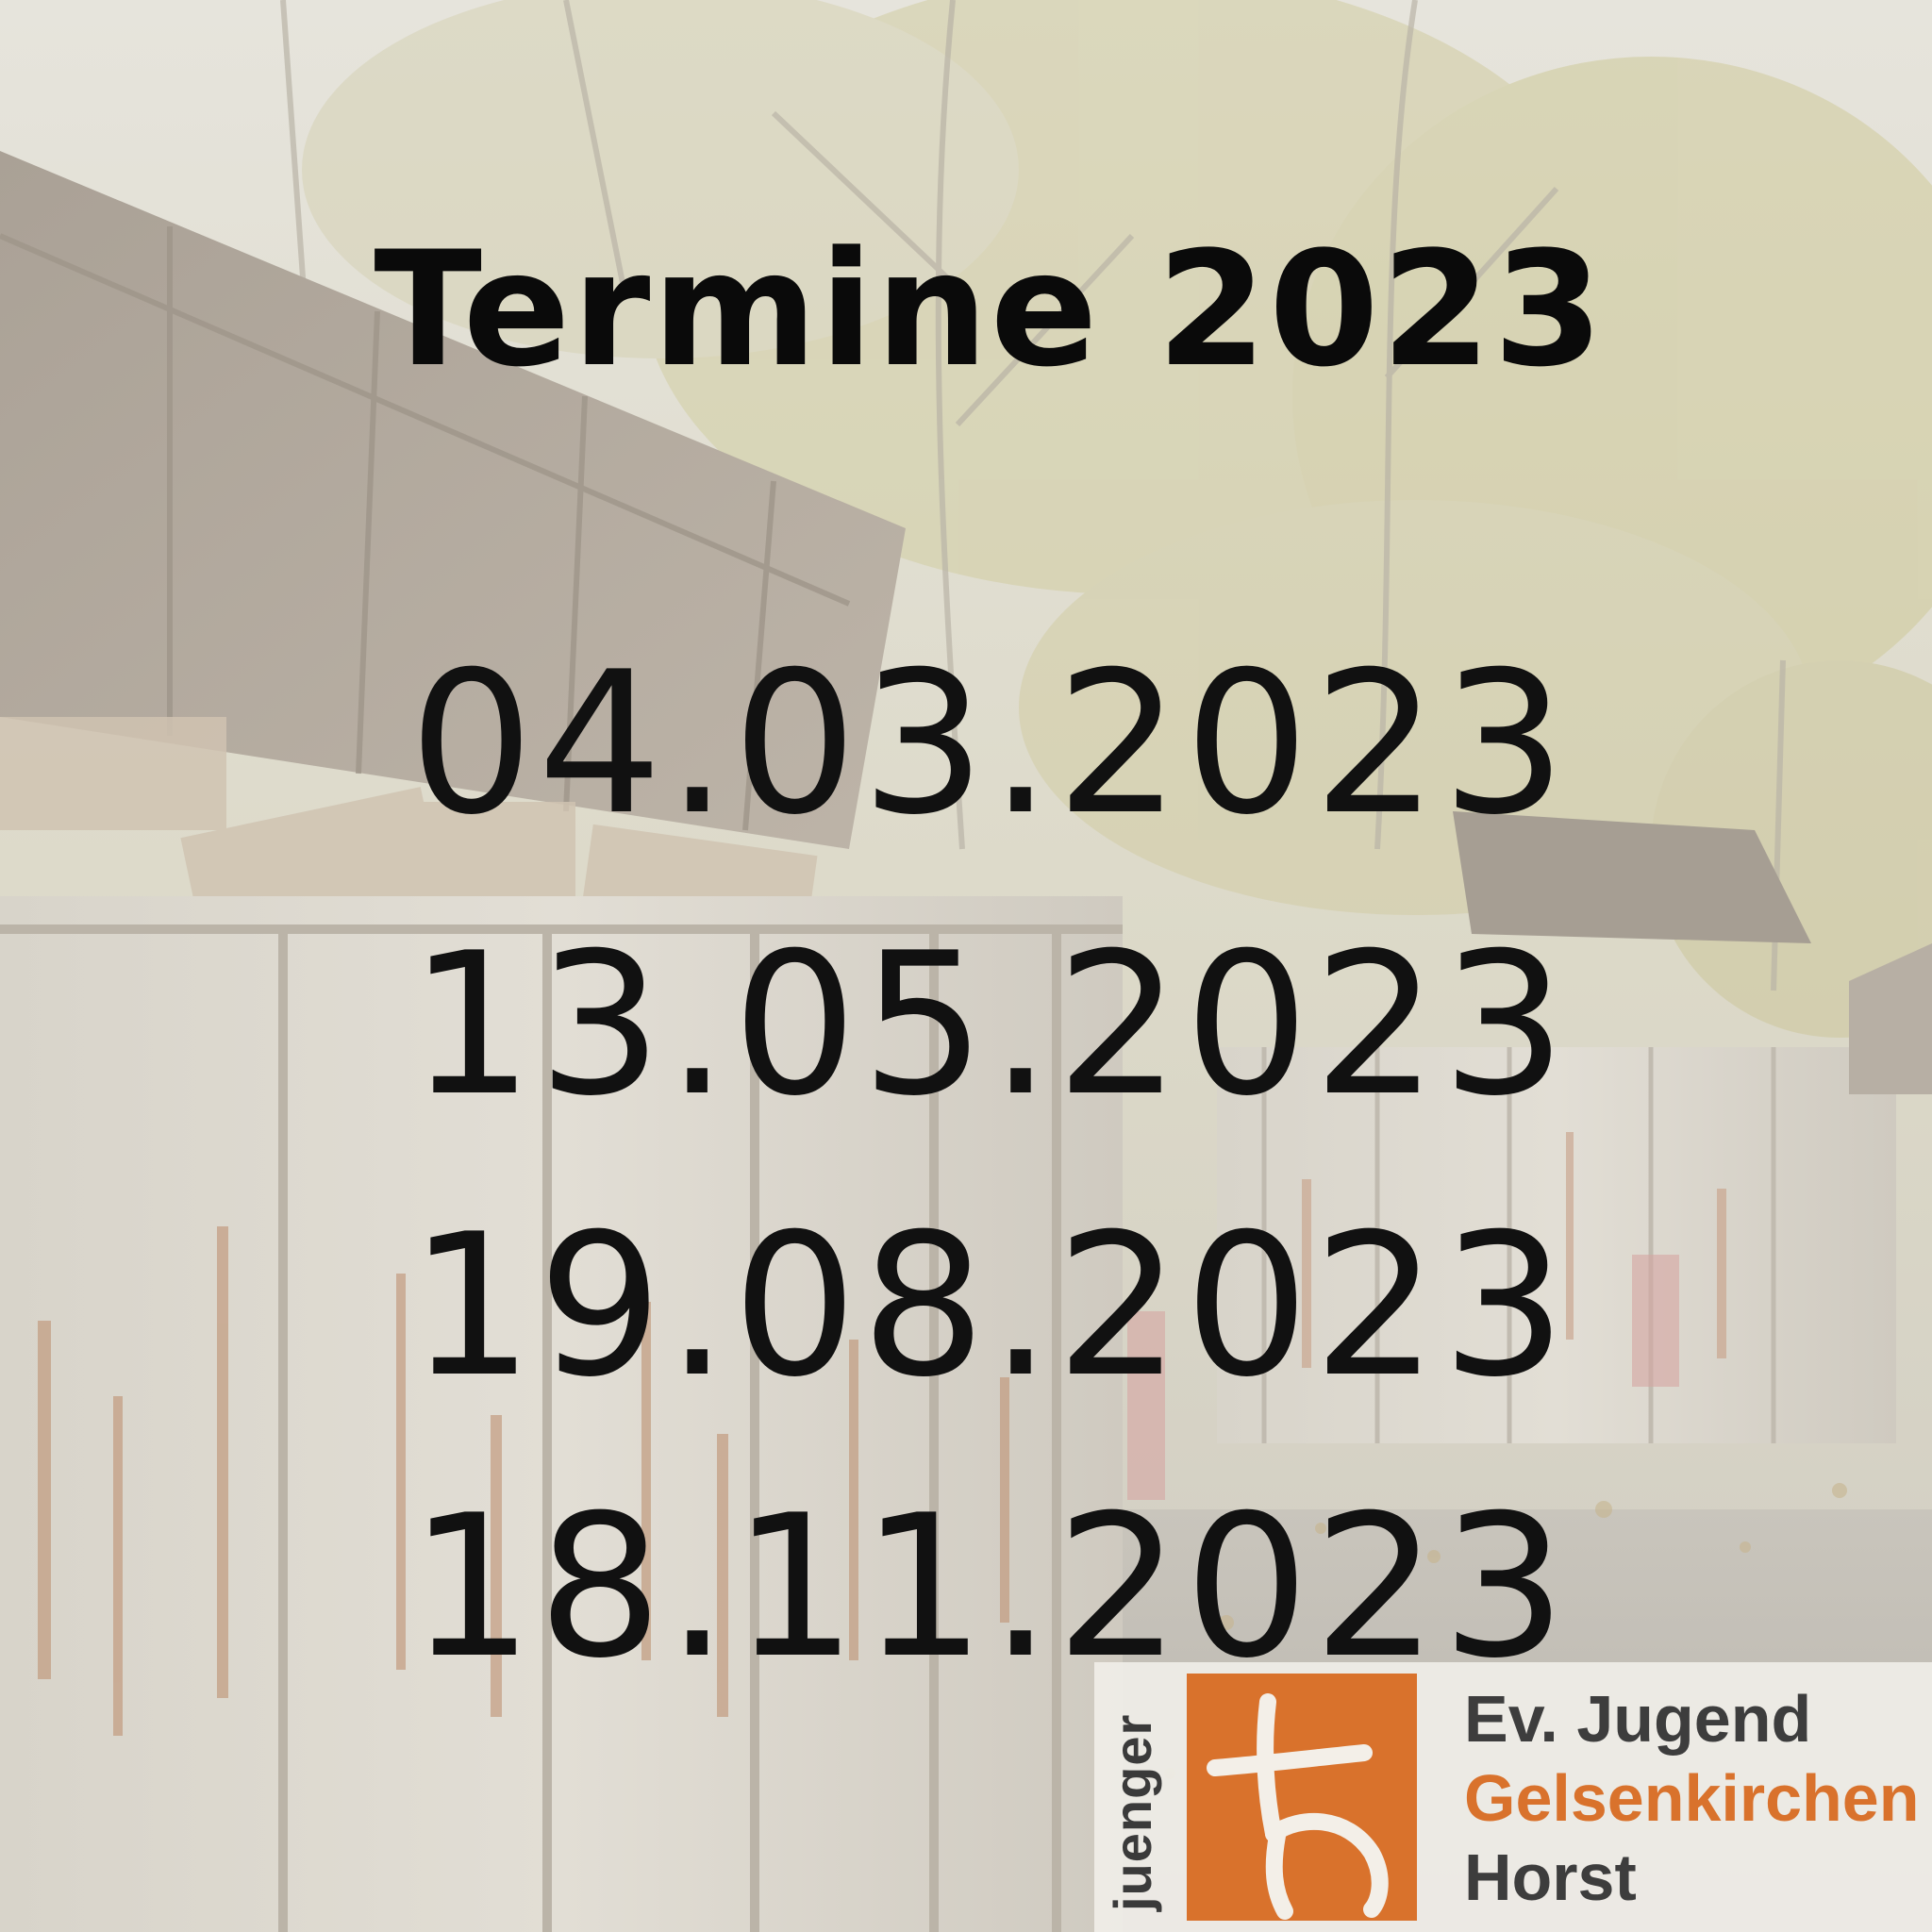 This screenshot has width=1932, height=1932. Describe the element at coordinates (1550, 1877) in the screenshot. I see `logo-line-horst: Horst` at that location.